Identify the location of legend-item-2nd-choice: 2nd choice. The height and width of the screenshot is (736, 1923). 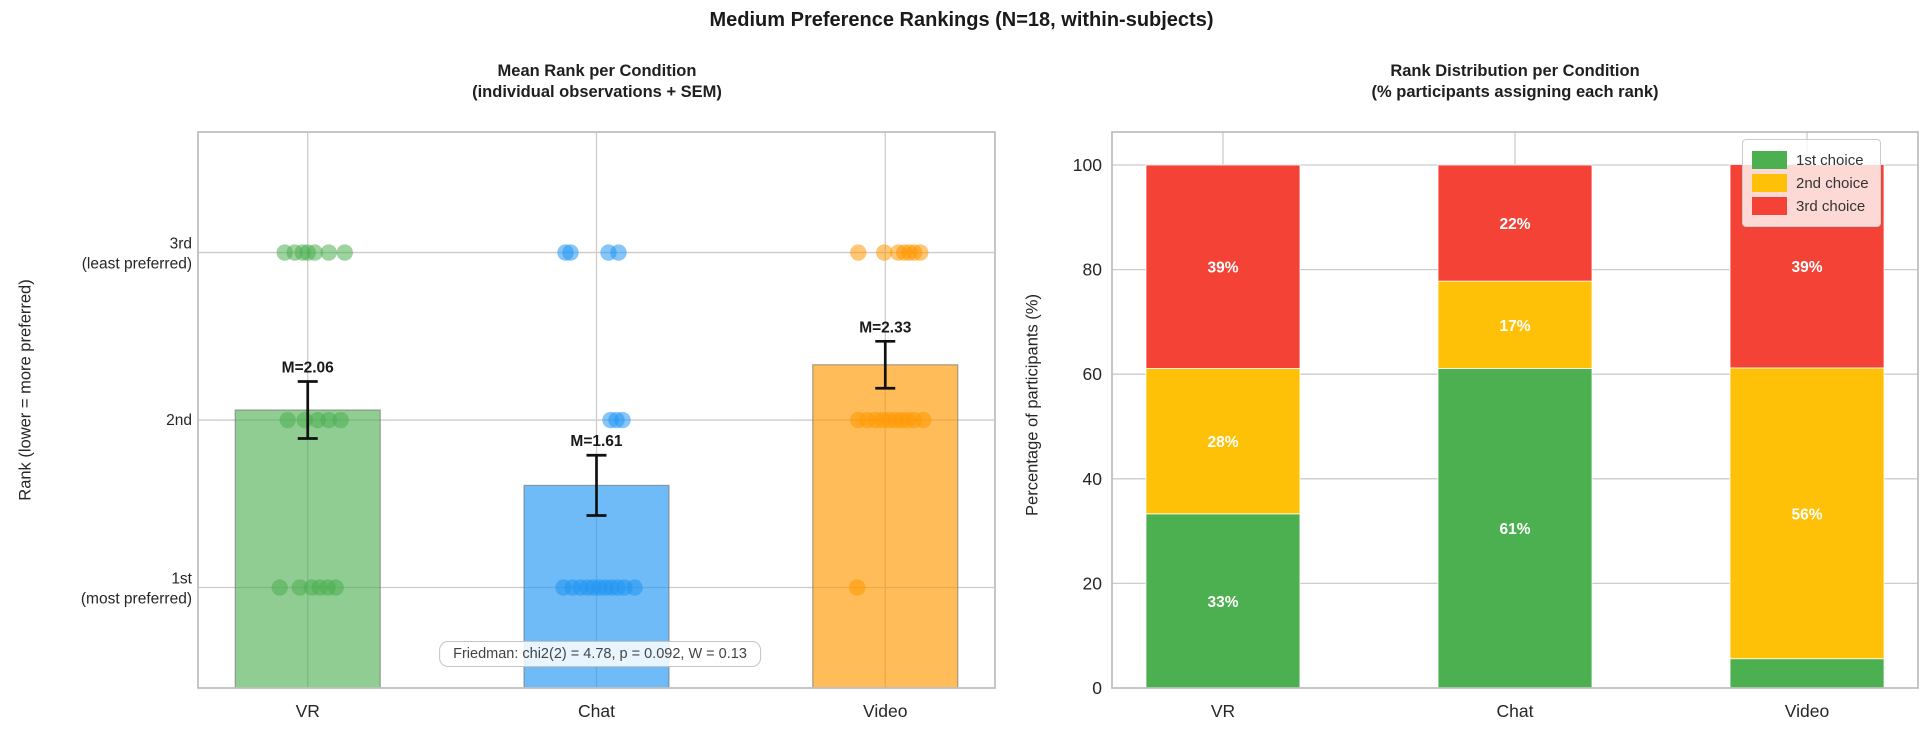
(1810, 183).